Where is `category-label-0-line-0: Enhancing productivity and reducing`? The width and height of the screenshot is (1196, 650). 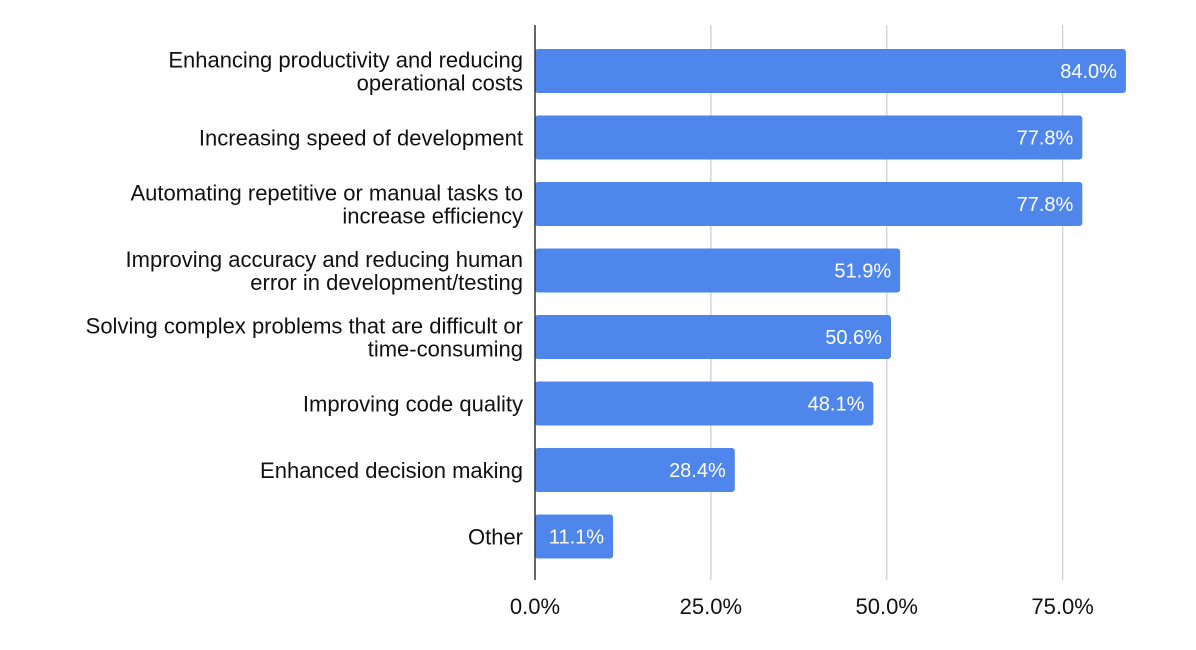 category-label-0-line-0: Enhancing productivity and reducing is located at coordinates (345, 60).